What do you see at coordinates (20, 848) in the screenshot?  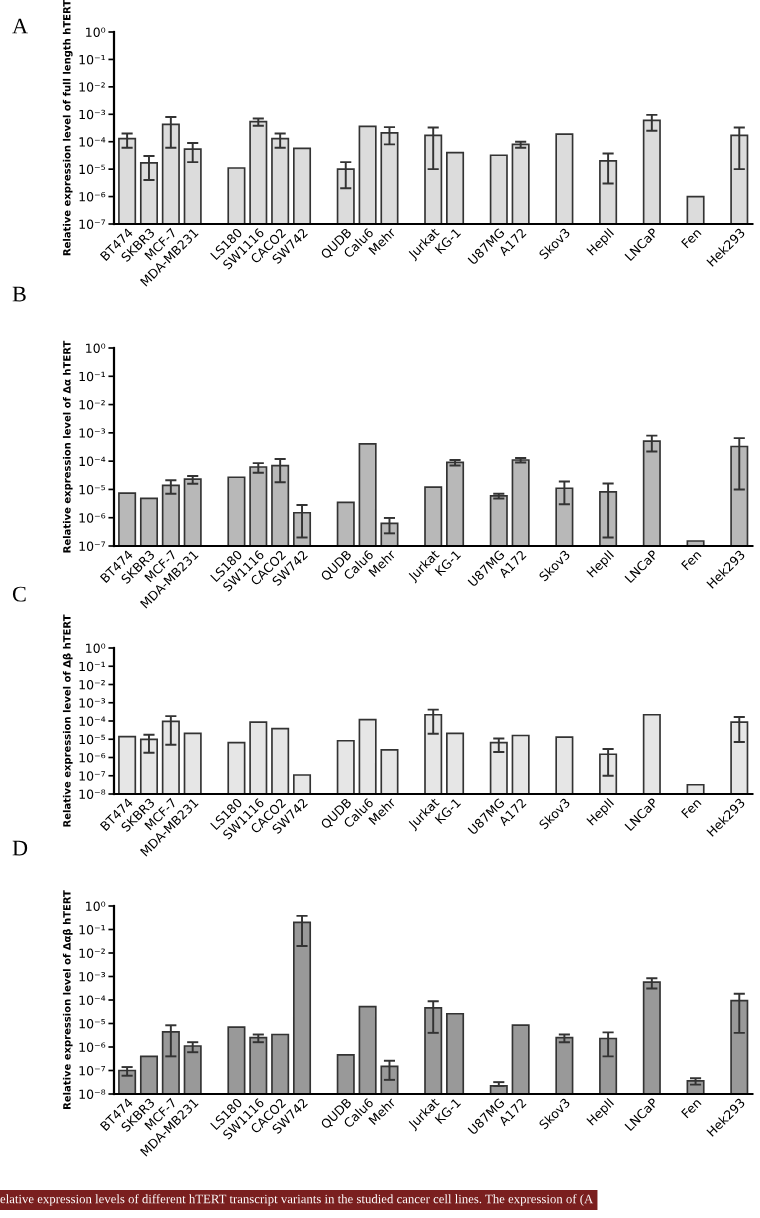 I see `chart-title: D` at bounding box center [20, 848].